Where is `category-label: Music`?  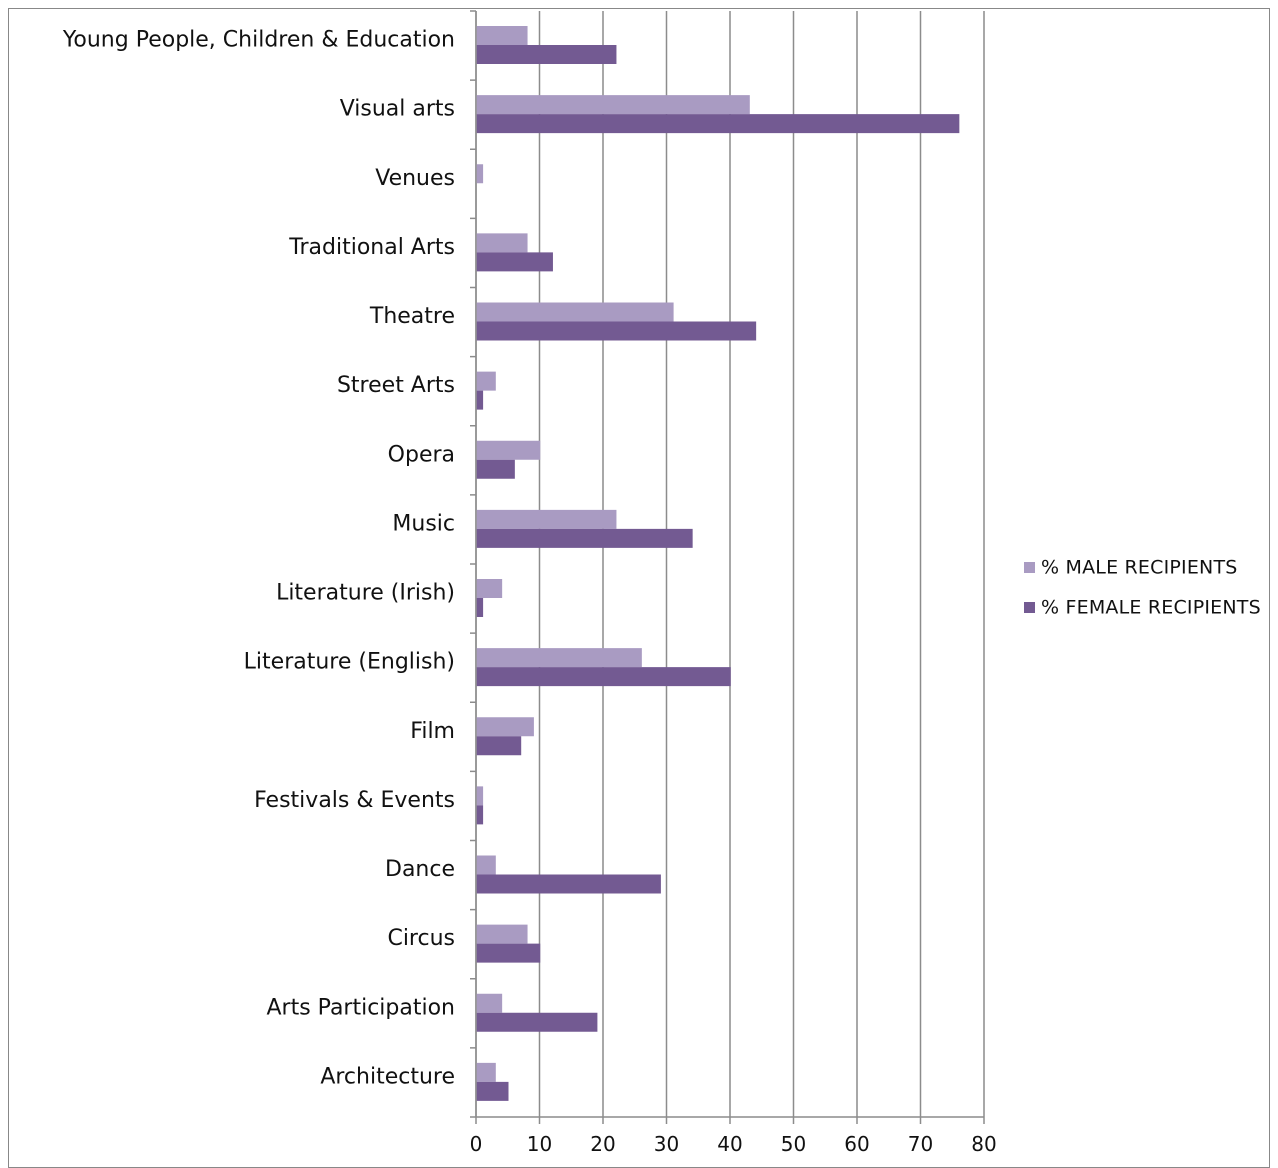
category-label: Music is located at coordinates (423, 523).